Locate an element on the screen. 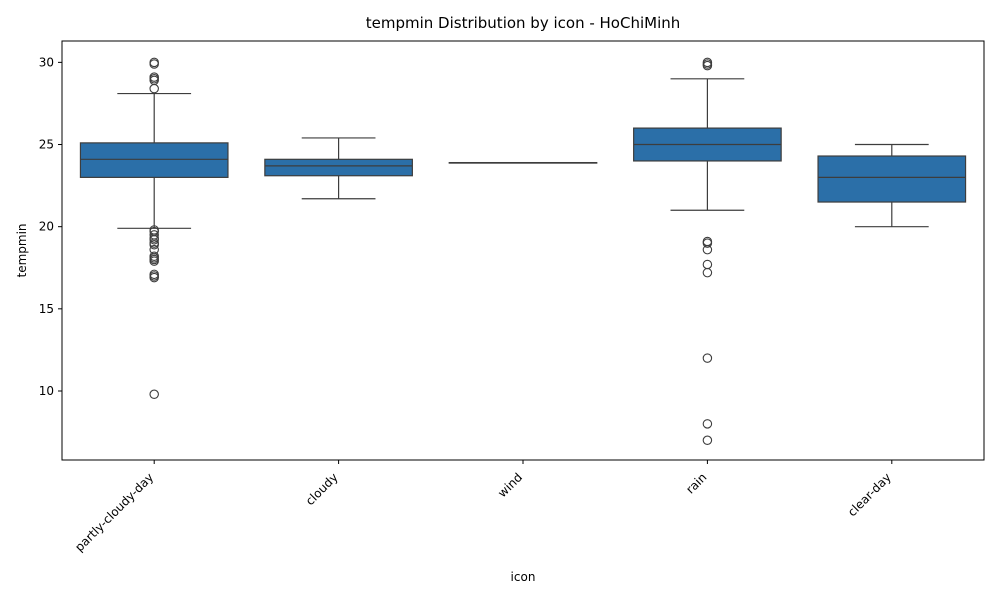 The image size is (1000, 600). y-tick-label: 15 is located at coordinates (46, 309).